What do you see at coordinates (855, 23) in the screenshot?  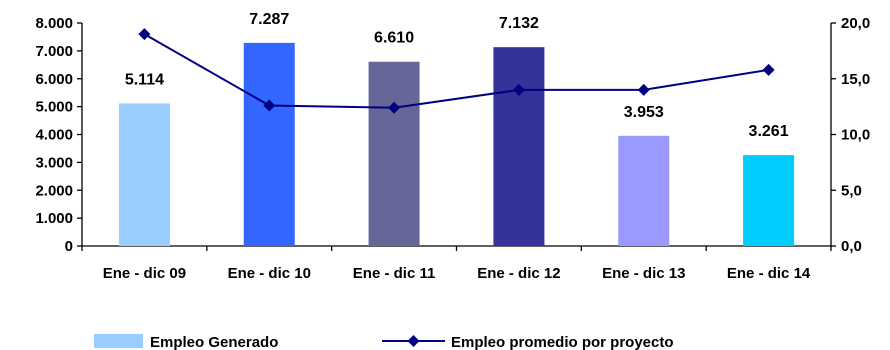 I see `right-tick-label: 20,0` at bounding box center [855, 23].